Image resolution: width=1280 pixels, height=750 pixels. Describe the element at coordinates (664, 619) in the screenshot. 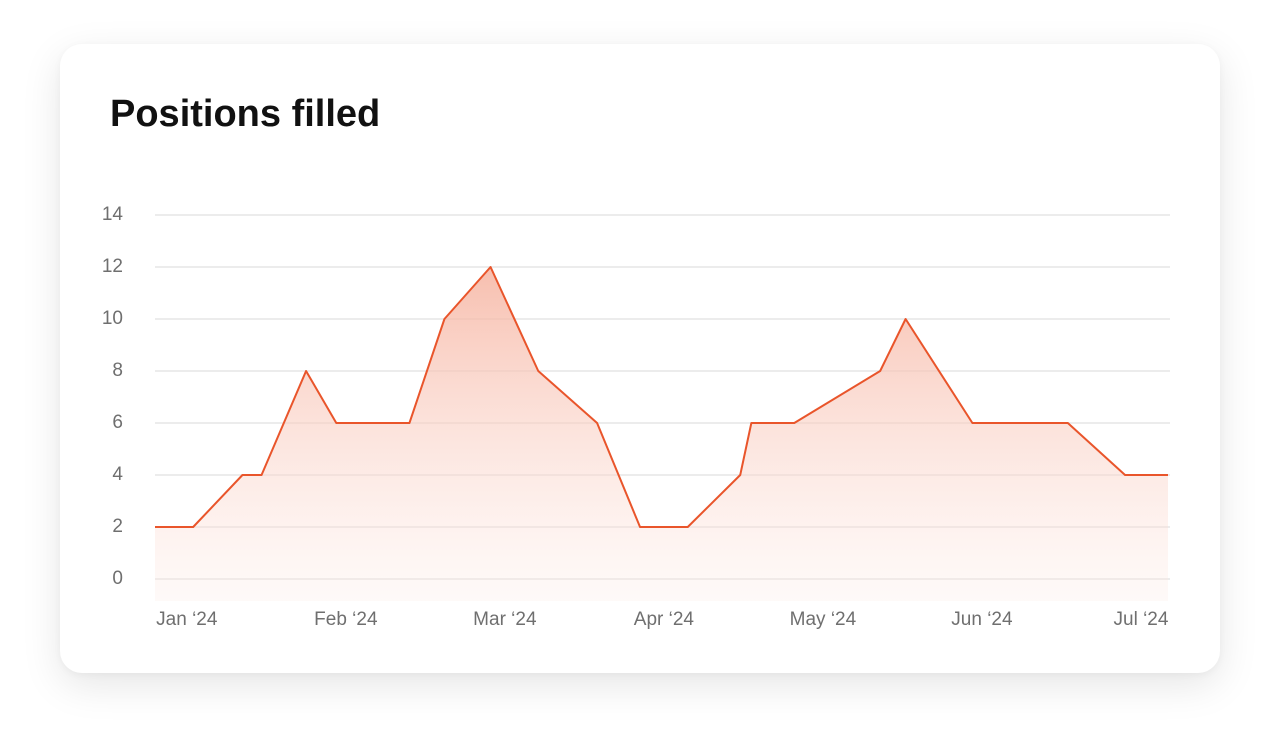

I see `x-tick-label: Apr ‘24` at that location.